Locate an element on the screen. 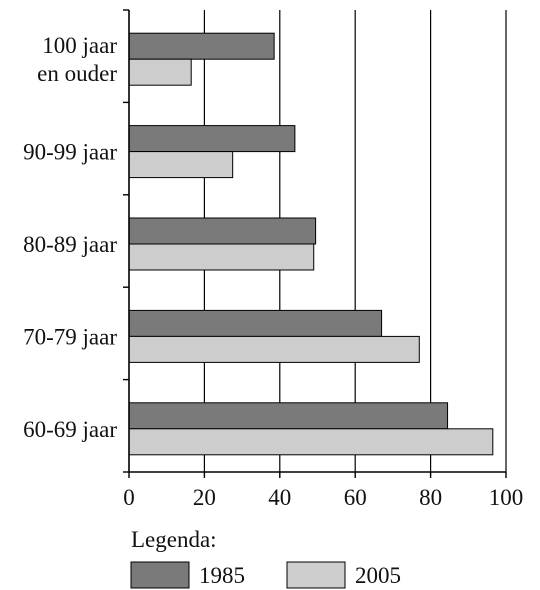 Image resolution: width=540 pixels, height=590 pixels. category-label-0-line1: en ouder is located at coordinates (77, 73).